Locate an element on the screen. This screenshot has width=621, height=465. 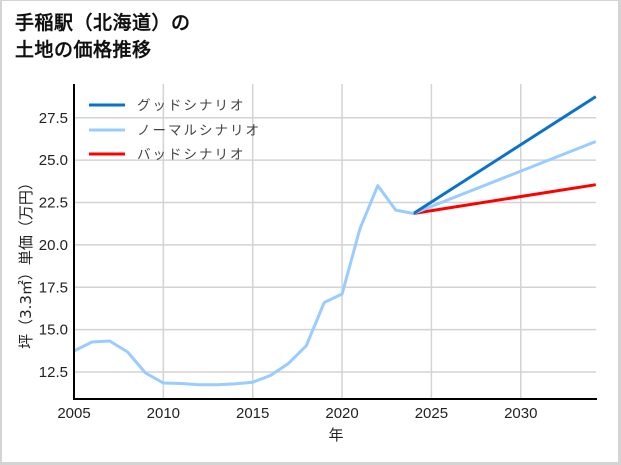
x-tick-label: 2020 is located at coordinates (341, 413).